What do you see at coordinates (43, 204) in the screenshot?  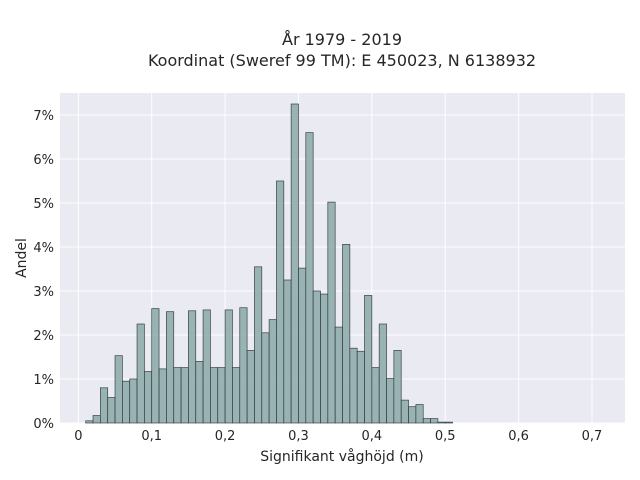 I see `y-tick-label: 5%` at bounding box center [43, 204].